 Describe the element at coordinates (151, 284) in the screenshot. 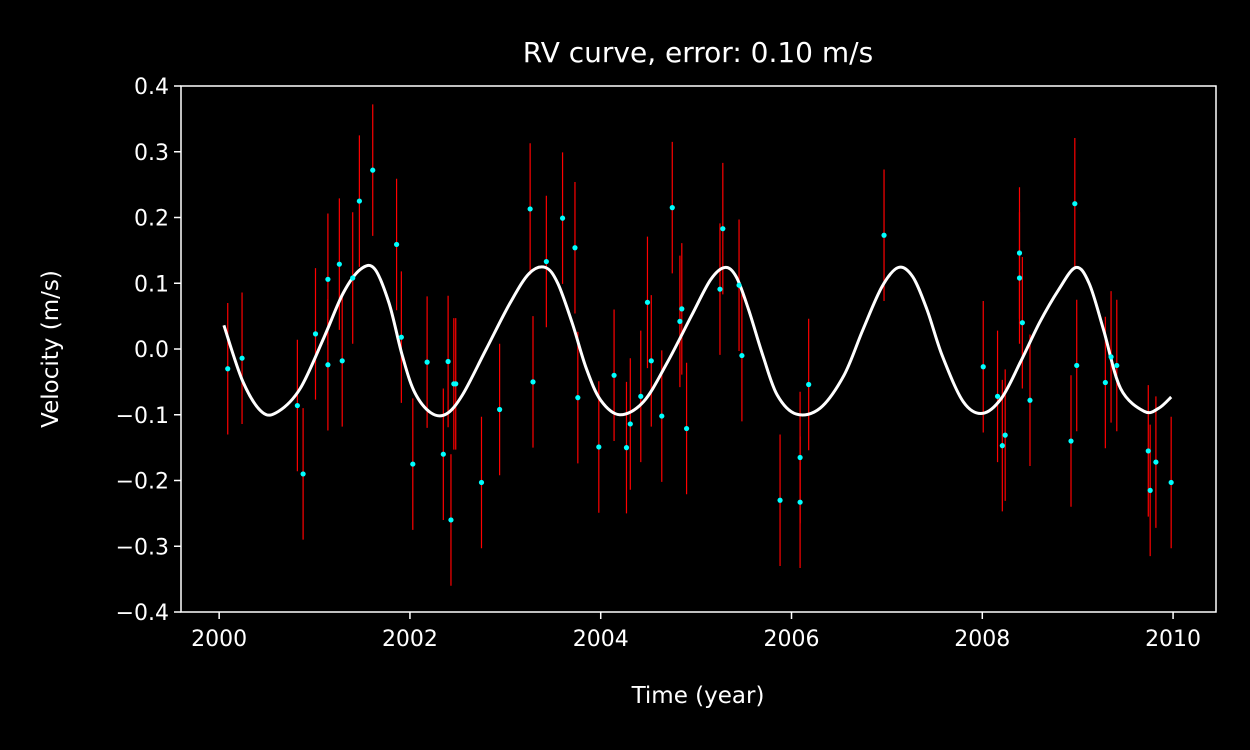

I see `y-tick-label: 0.1` at that location.